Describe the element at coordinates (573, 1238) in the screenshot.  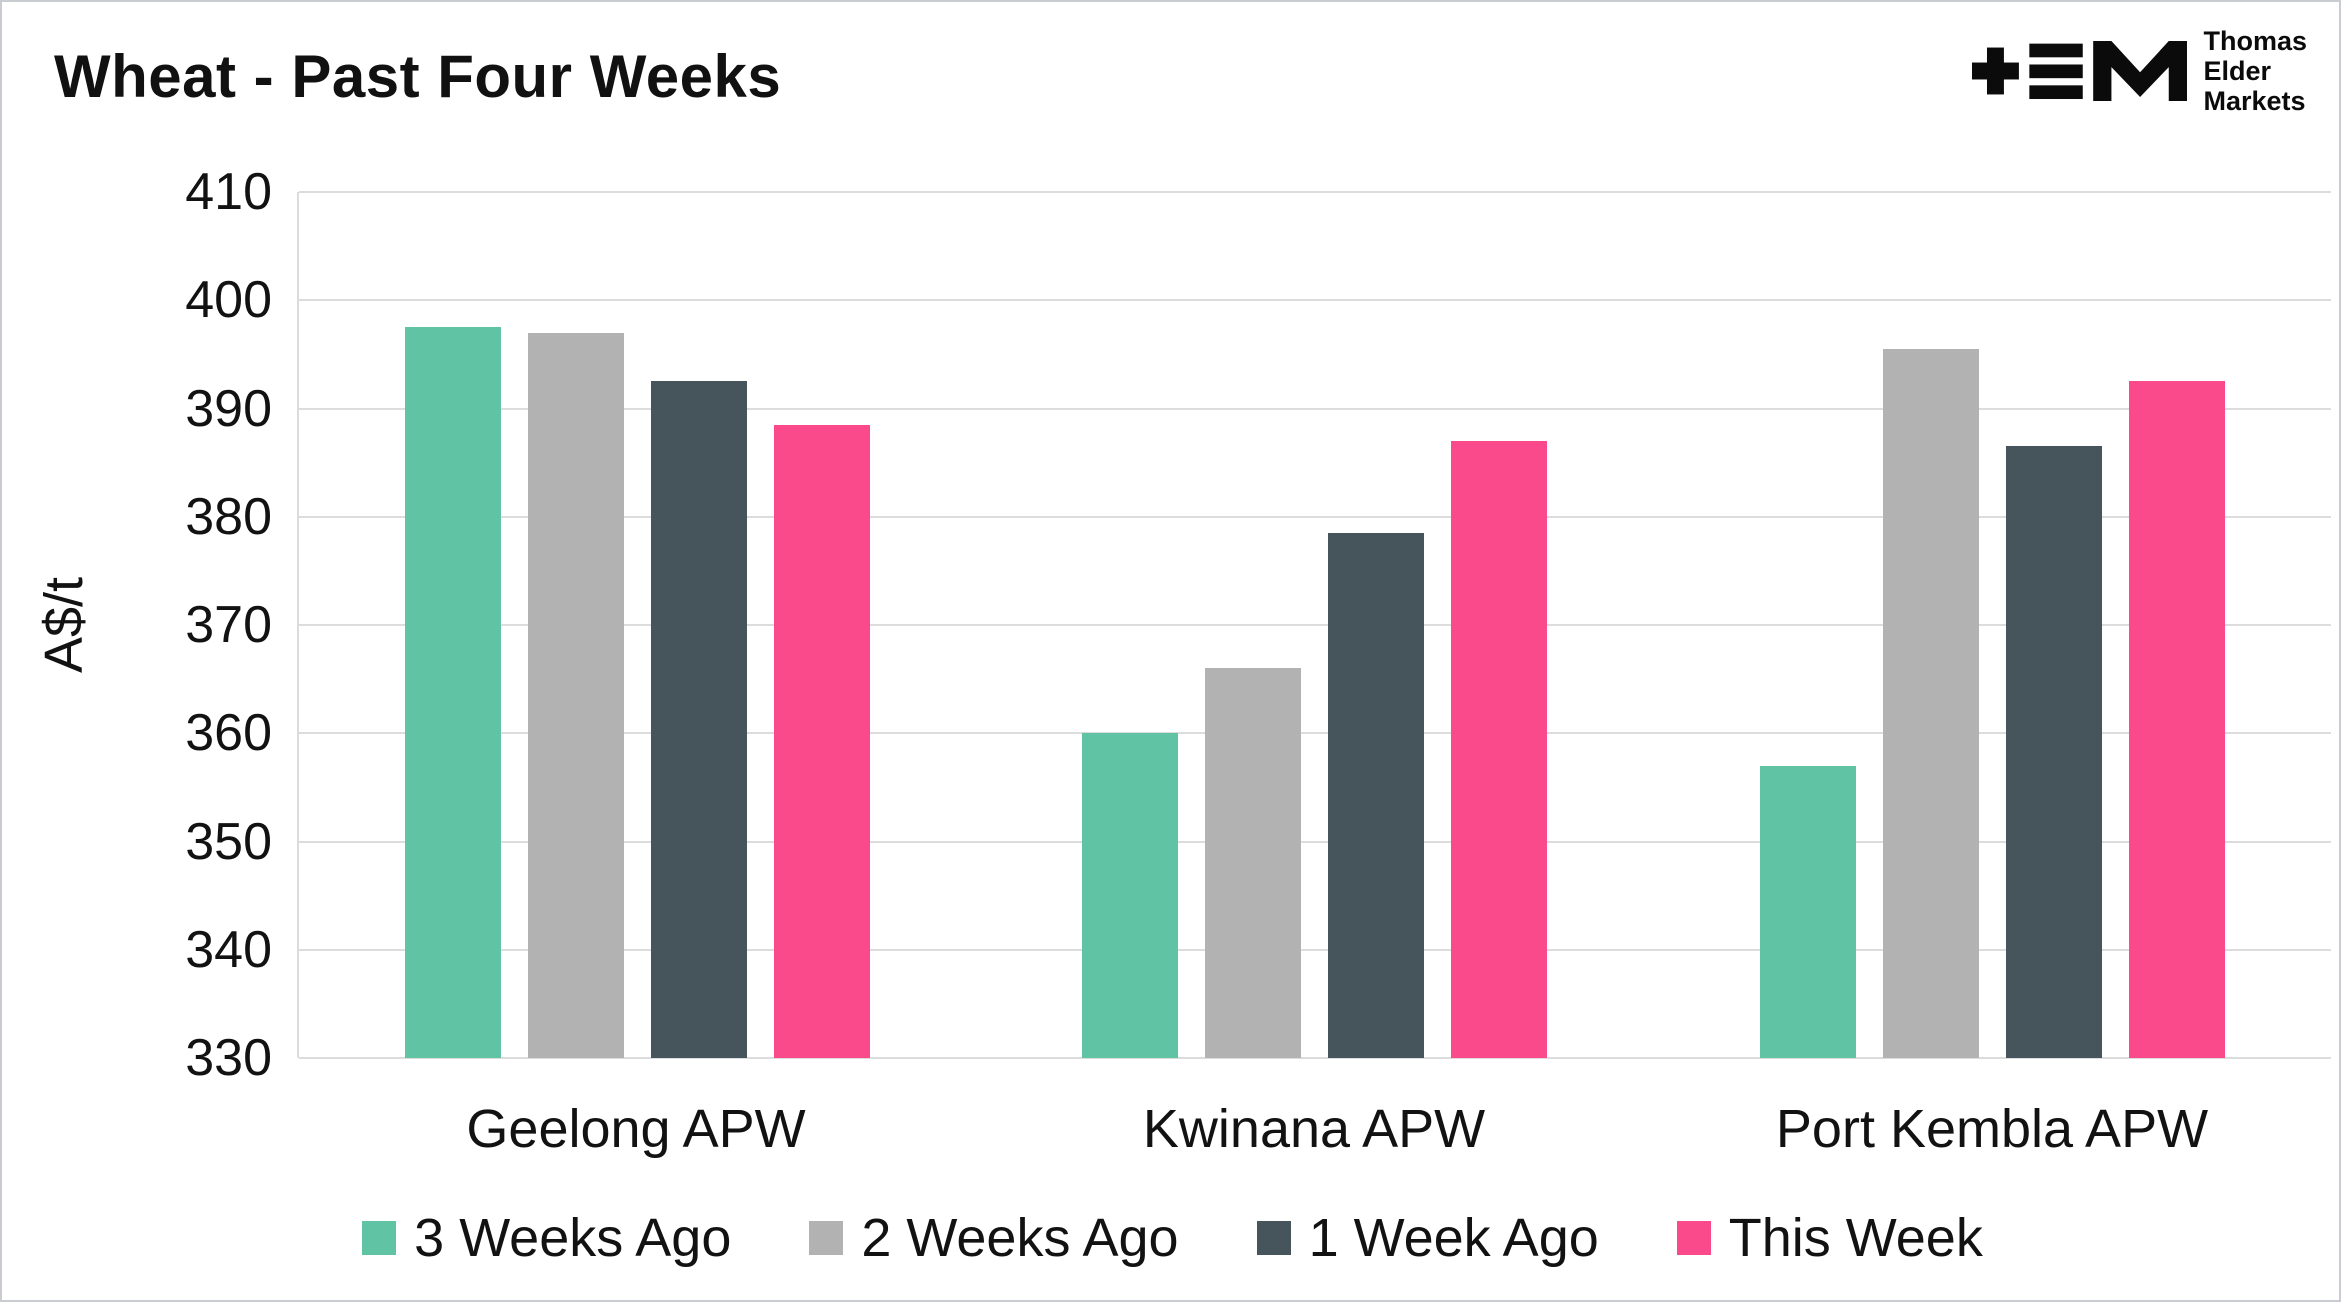
I see `legend-label: 3 Weeks Ago` at that location.